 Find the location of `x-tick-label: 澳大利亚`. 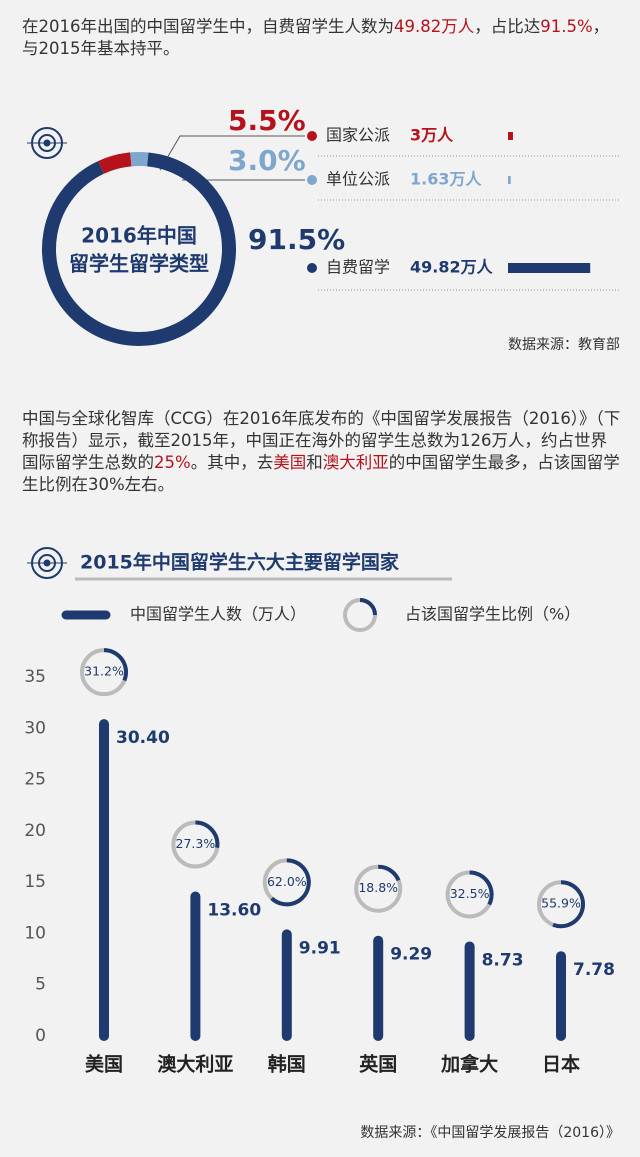

x-tick-label: 澳大利亚 is located at coordinates (195, 1064).